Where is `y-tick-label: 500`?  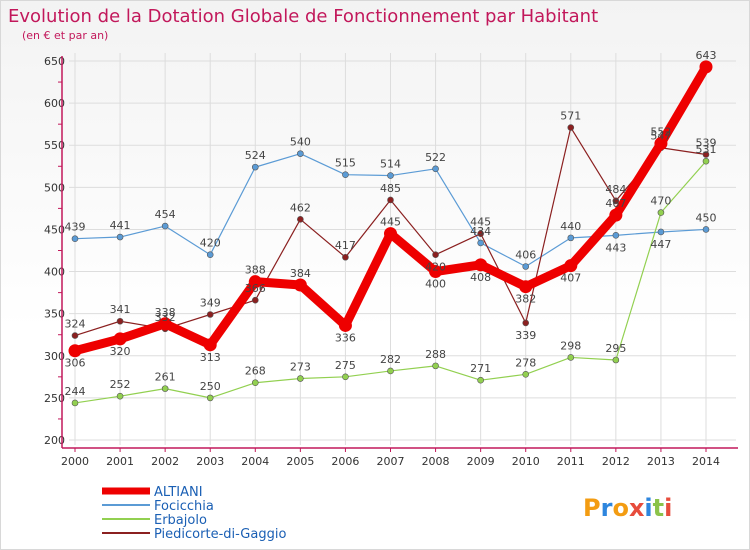 y-tick-label: 500 is located at coordinates (54, 187).